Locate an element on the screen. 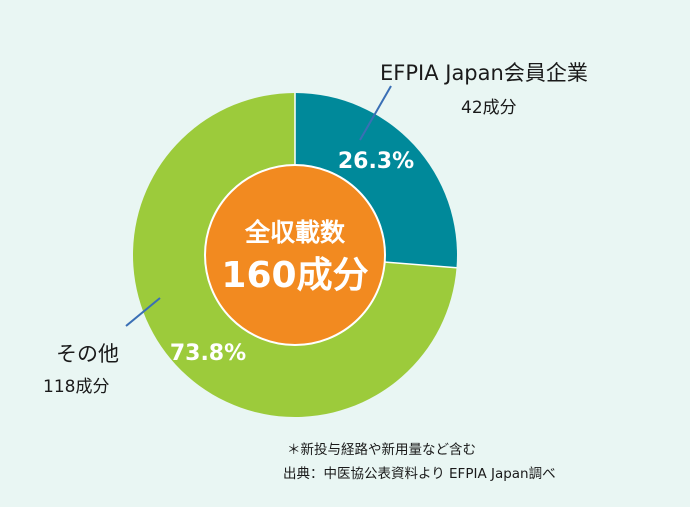  center-title: 全収載数 is located at coordinates (295, 232).